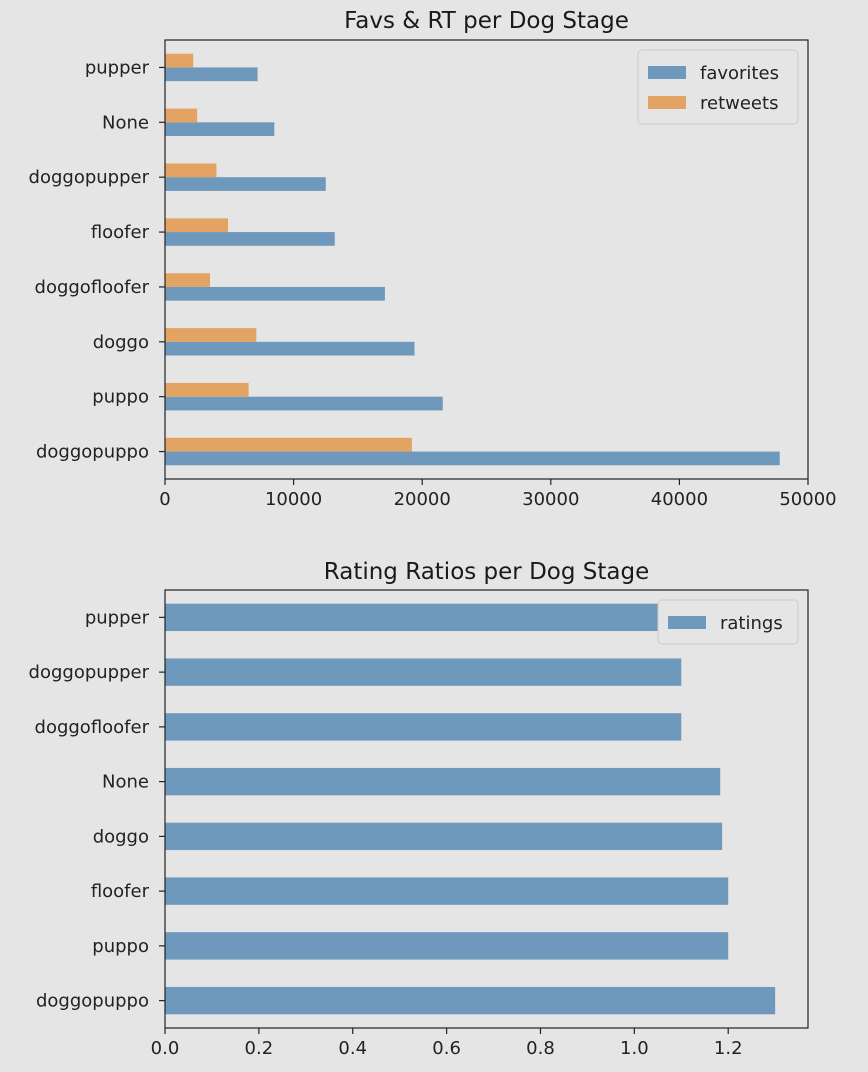  What do you see at coordinates (447, 891) in the screenshot?
I see `bar-ratings-floofer` at bounding box center [447, 891].